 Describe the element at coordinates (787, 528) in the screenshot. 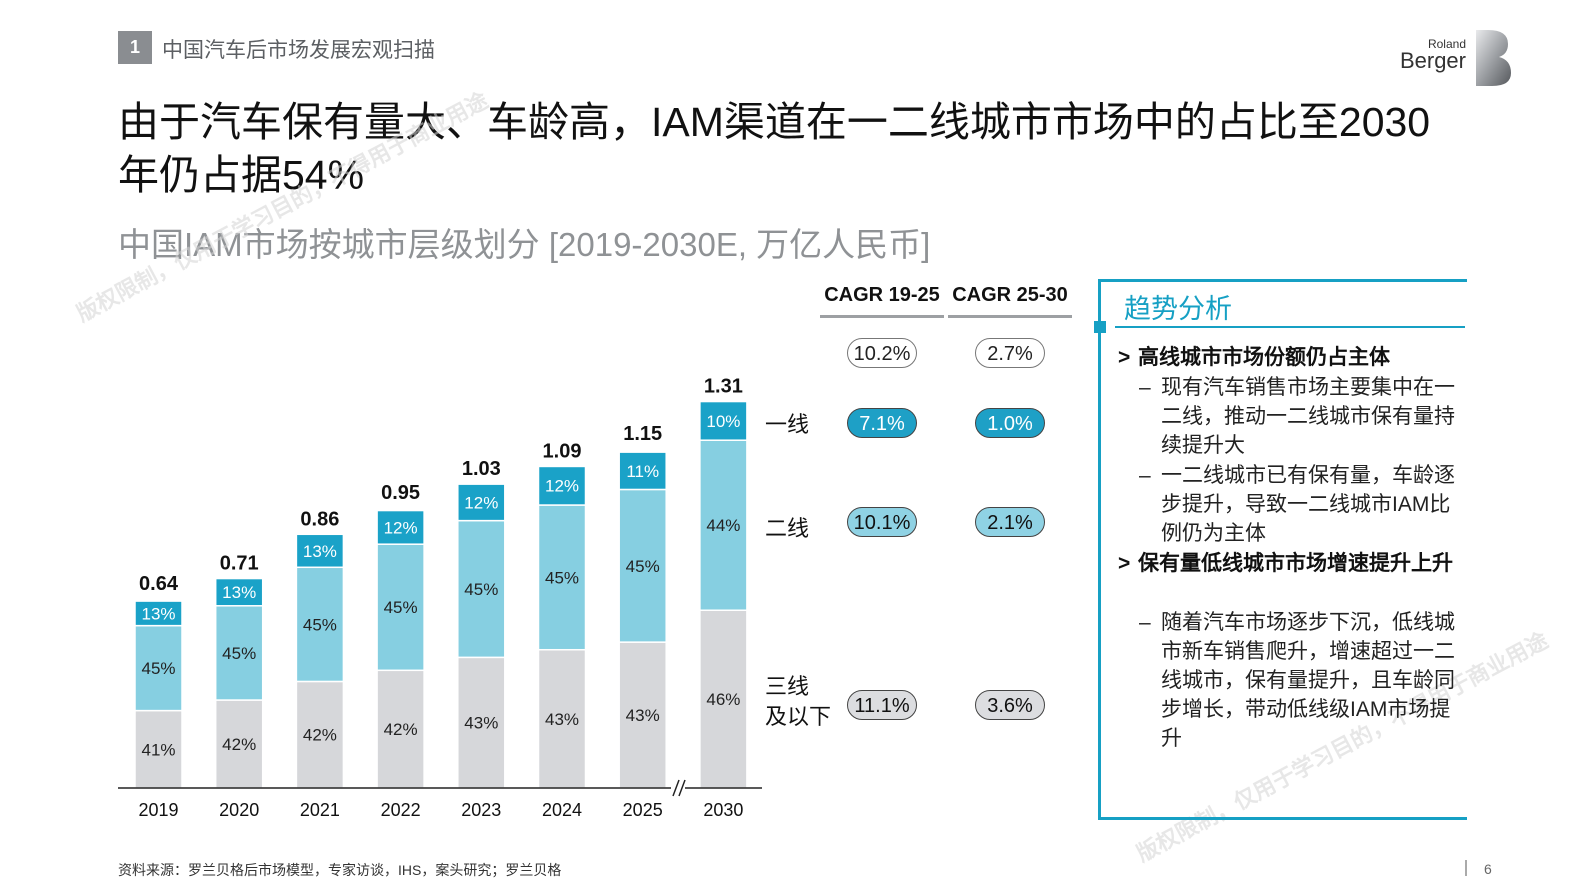

I see `tier-label-tier2: 二线` at that location.